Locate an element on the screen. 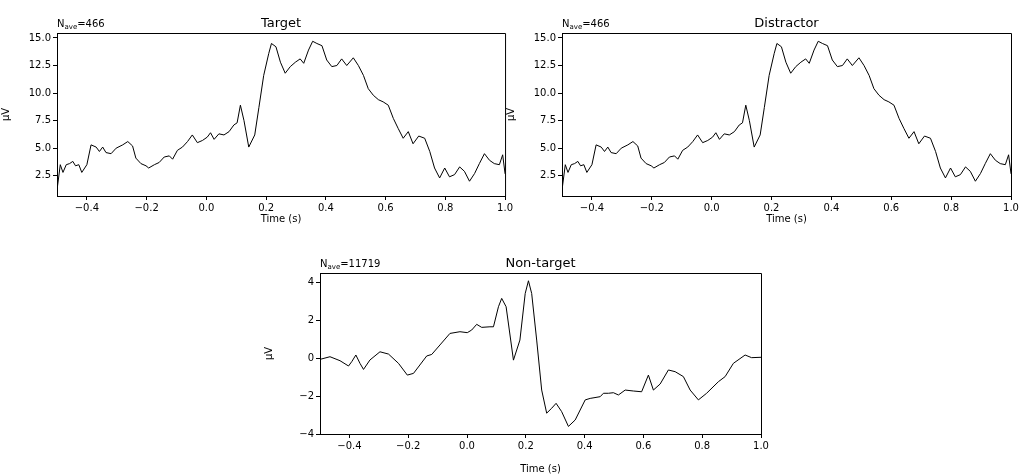 This screenshot has height=475, width=1022. y-tick-label: 0 is located at coordinates (310, 357).